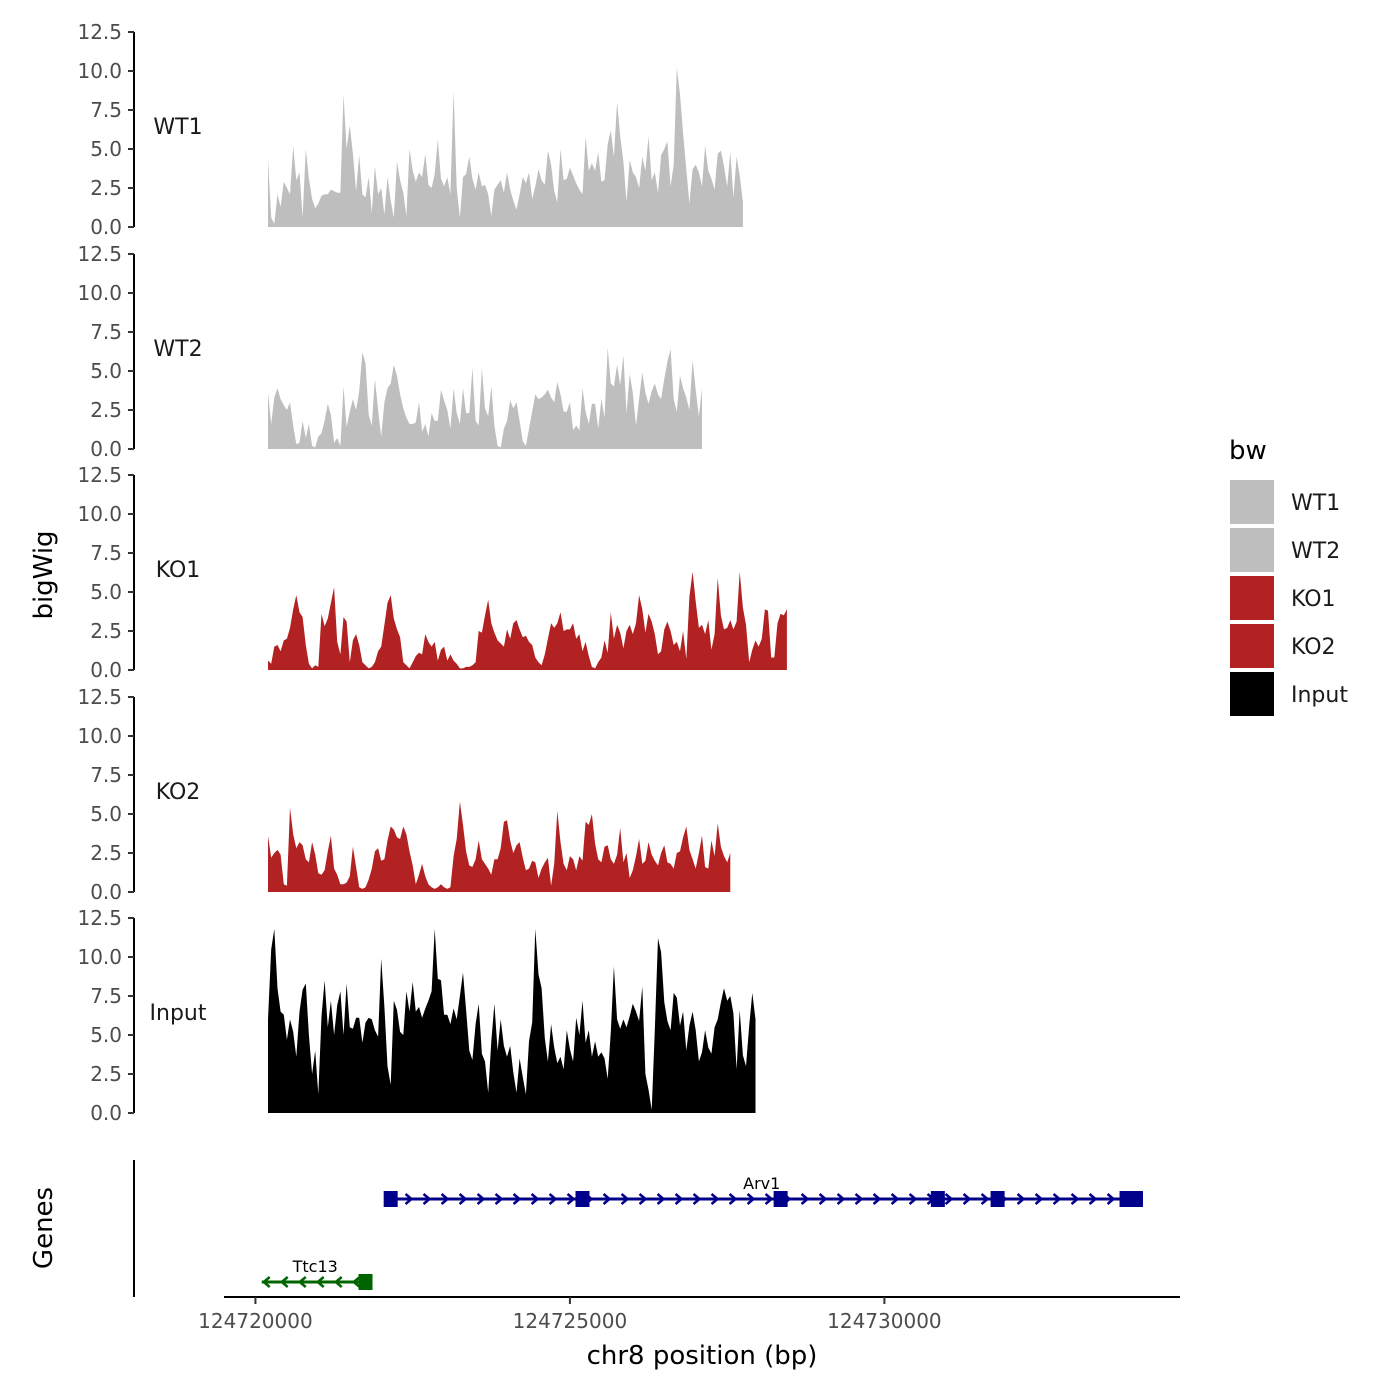 Image resolution: width=1400 pixels, height=1400 pixels. What do you see at coordinates (527, 620) in the screenshot?
I see `area-ko1` at bounding box center [527, 620].